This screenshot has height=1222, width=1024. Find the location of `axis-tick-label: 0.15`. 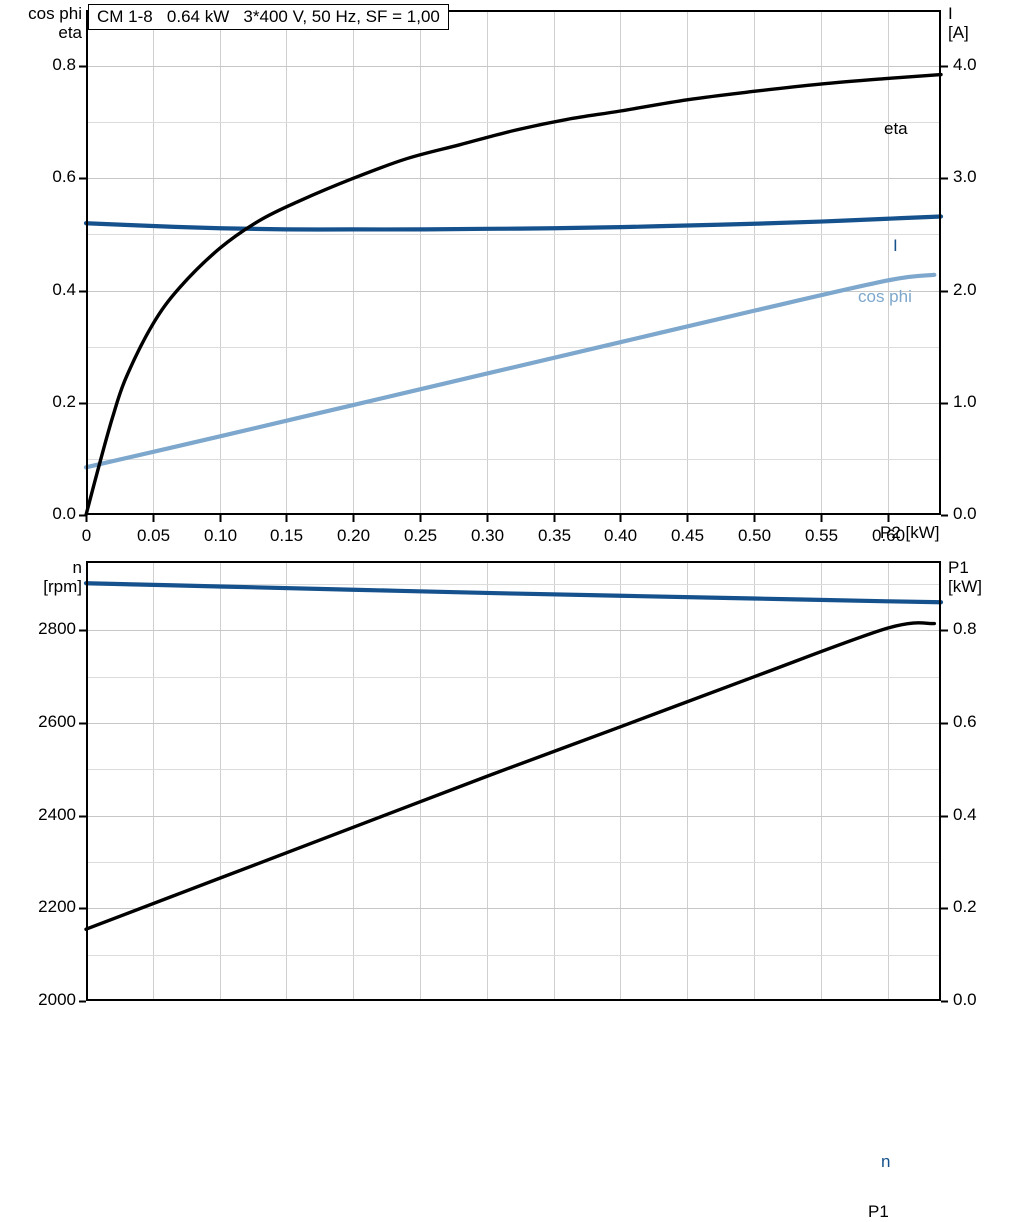

axis-tick-label: 0.15 is located at coordinates (286, 535).